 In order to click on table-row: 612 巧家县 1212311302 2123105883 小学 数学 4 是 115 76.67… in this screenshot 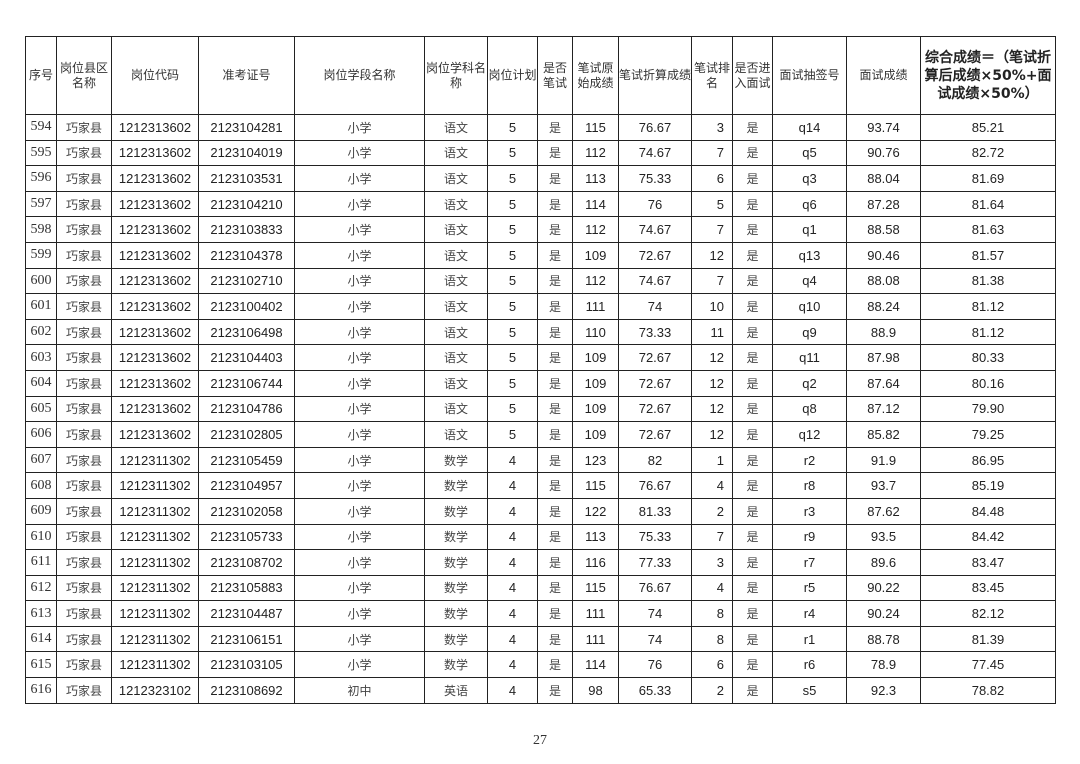, I will do `click(540, 588)`.